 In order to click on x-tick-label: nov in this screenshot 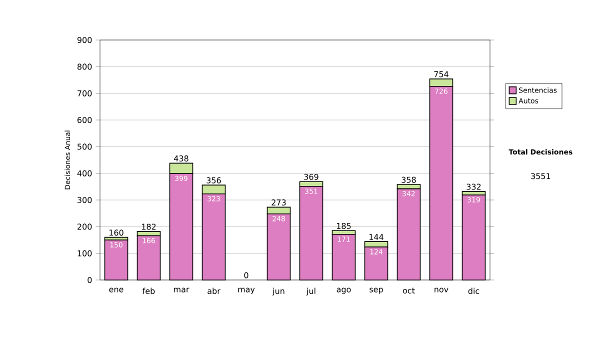, I will do `click(441, 290)`.